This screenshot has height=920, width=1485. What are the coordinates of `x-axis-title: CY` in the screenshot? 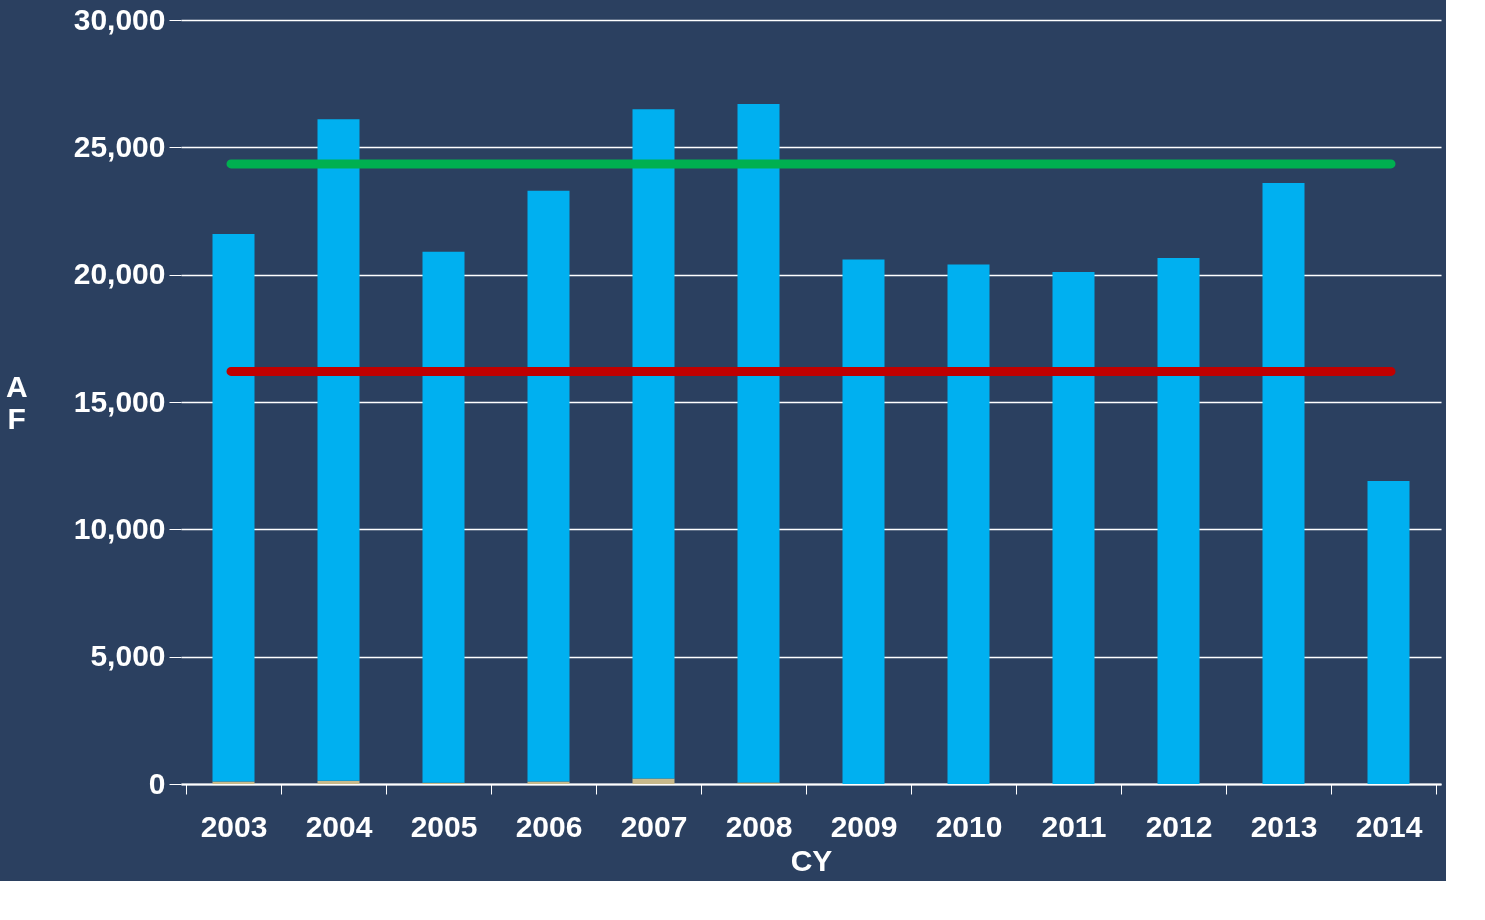 It's located at (811, 860).